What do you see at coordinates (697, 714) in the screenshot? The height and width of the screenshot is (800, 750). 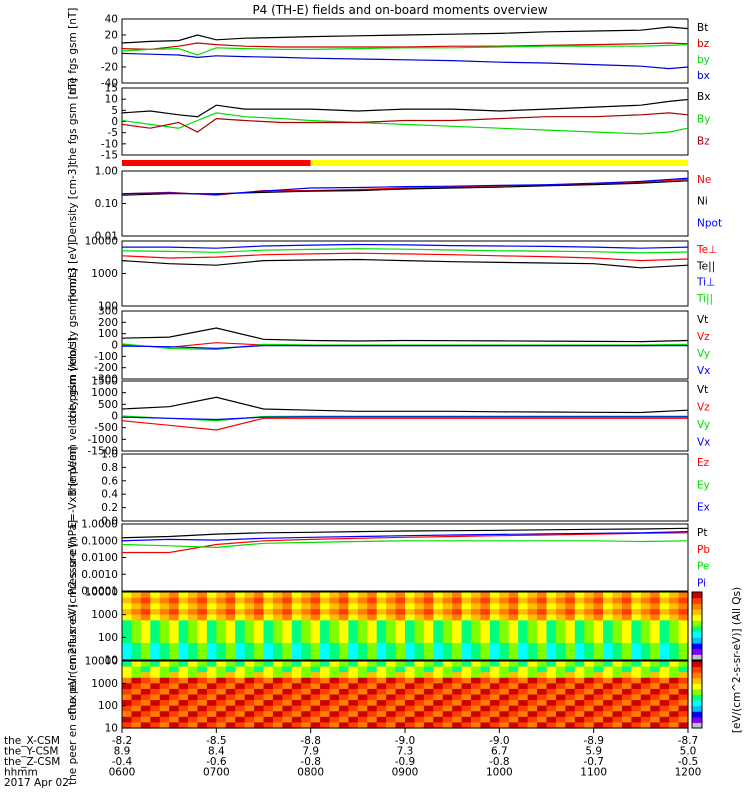 I see `colorbar-swatch` at bounding box center [697, 714].